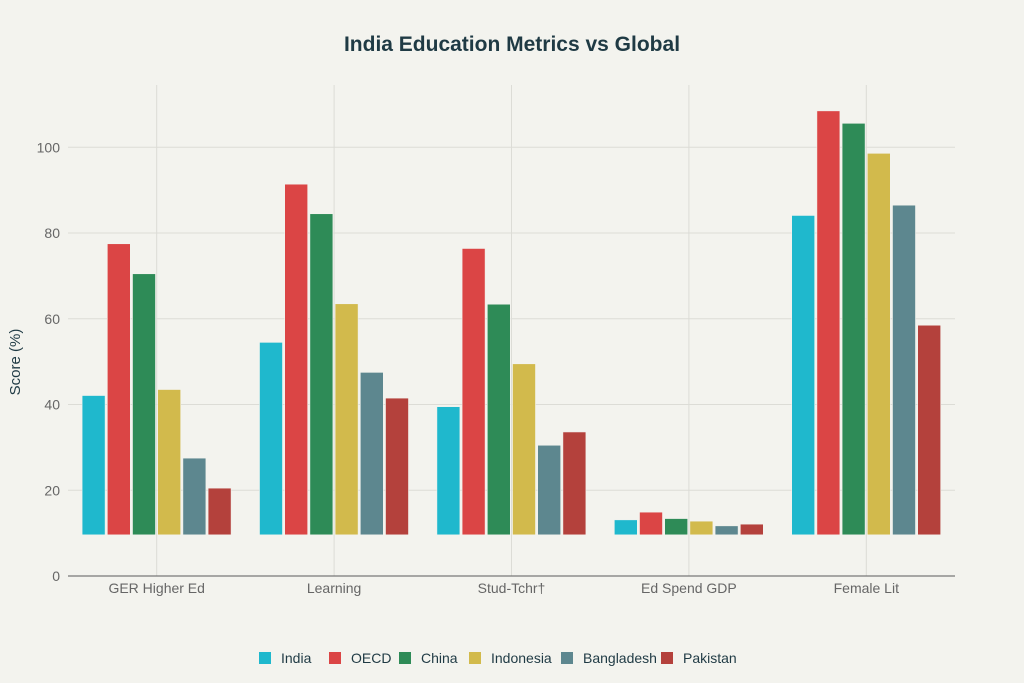 The width and height of the screenshot is (1024, 683). Describe the element at coordinates (512, 44) in the screenshot. I see `chart-title: India Education Metrics vs Global` at that location.